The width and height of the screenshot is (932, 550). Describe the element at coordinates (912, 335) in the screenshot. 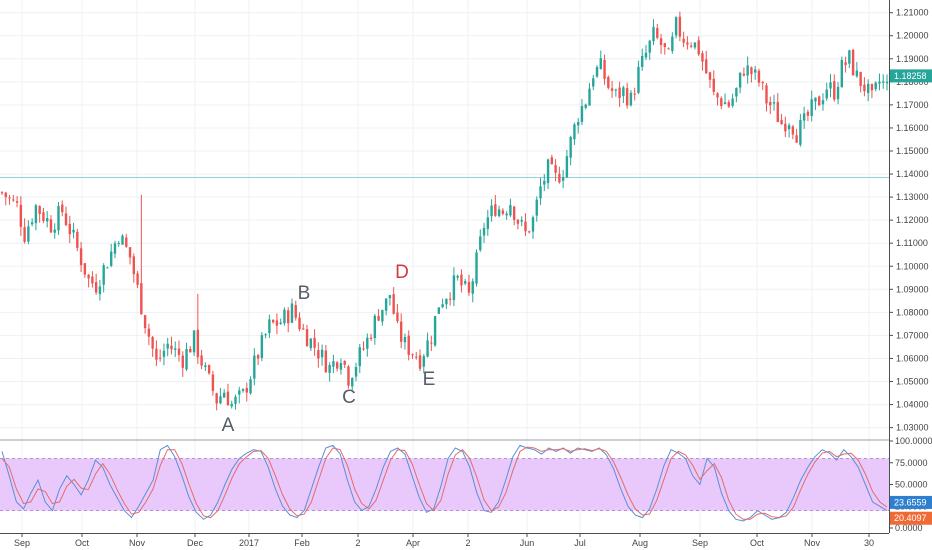

I see `price-tick-label: 1.07000` at that location.